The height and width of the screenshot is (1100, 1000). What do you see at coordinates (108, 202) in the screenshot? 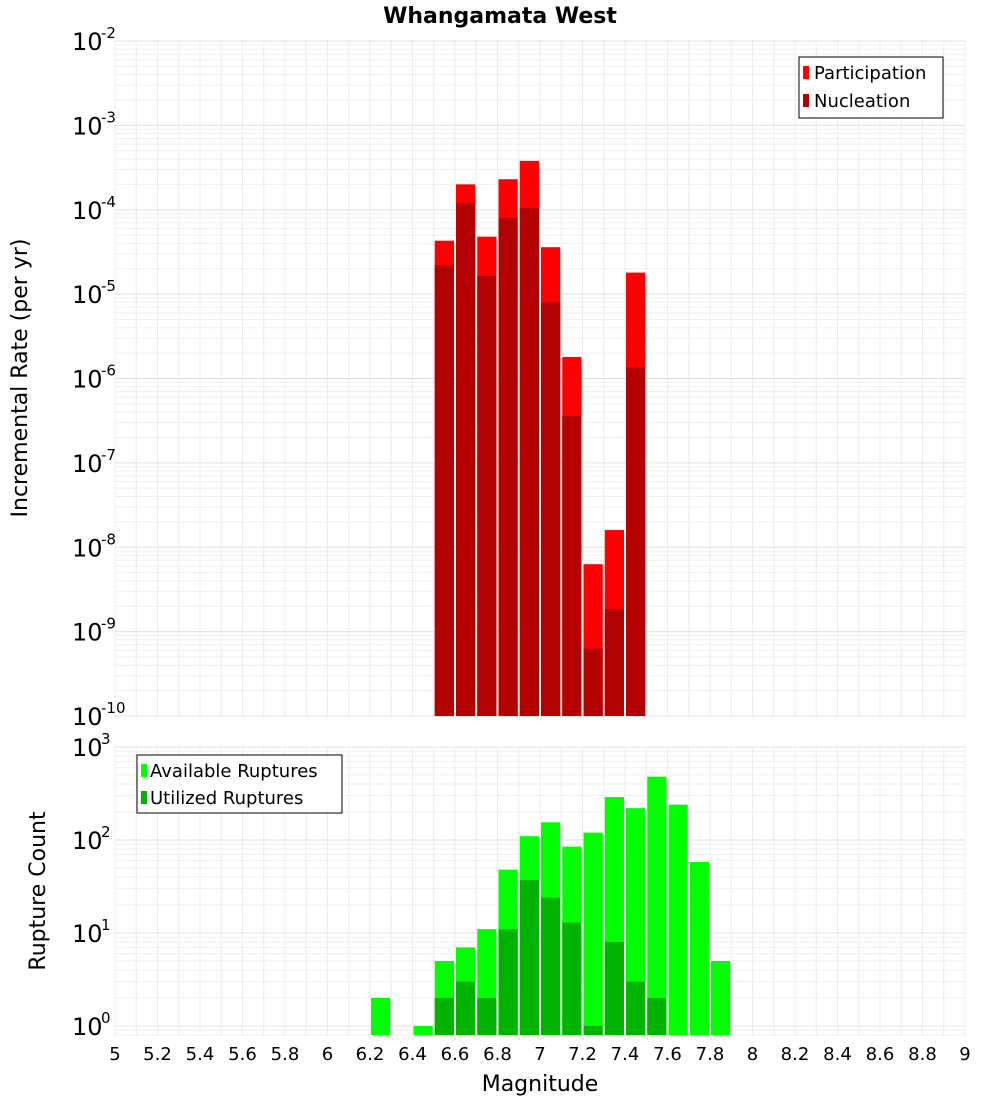
I see `y-tick-exponent: -4` at bounding box center [108, 202].